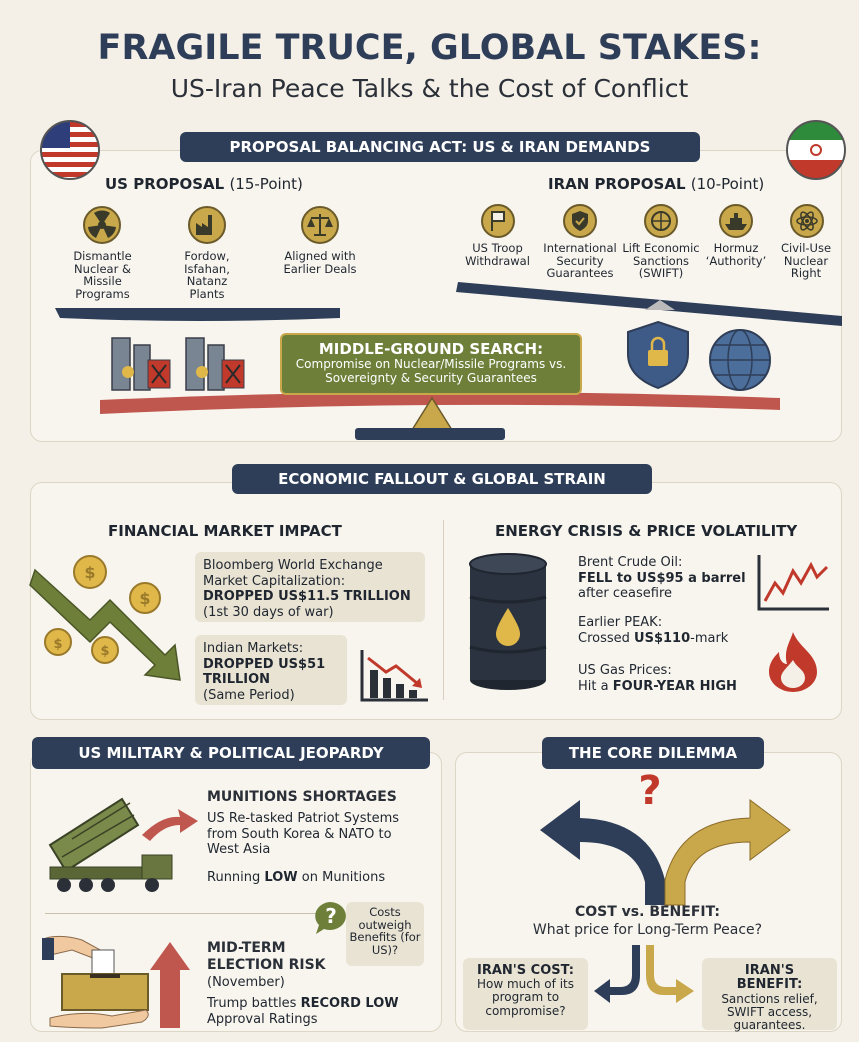 The width and height of the screenshot is (859, 1042). I want to click on cost-benefit-arrows, so click(644, 974).